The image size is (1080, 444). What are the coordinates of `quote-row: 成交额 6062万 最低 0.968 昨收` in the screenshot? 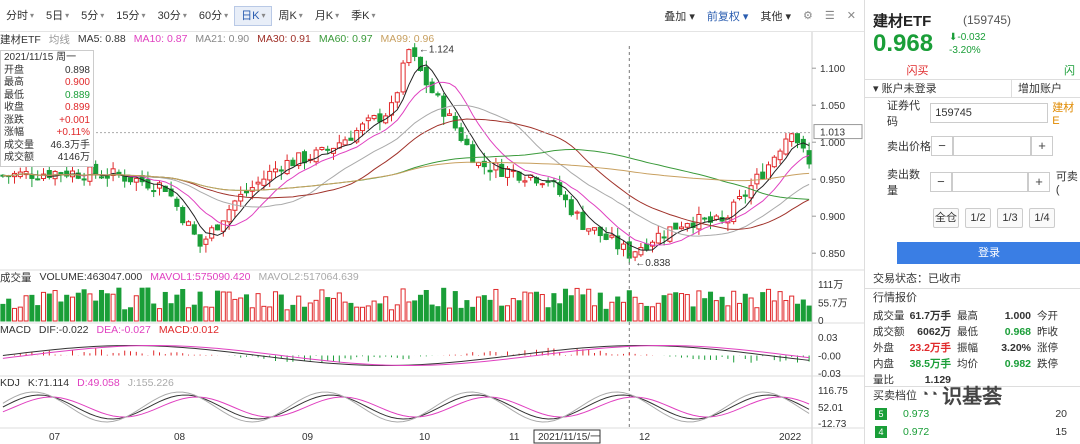 It's located at (972, 332).